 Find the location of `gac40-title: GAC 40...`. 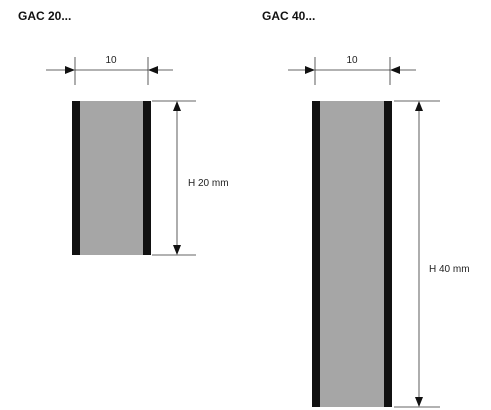

gac40-title: GAC 40... is located at coordinates (288, 16).